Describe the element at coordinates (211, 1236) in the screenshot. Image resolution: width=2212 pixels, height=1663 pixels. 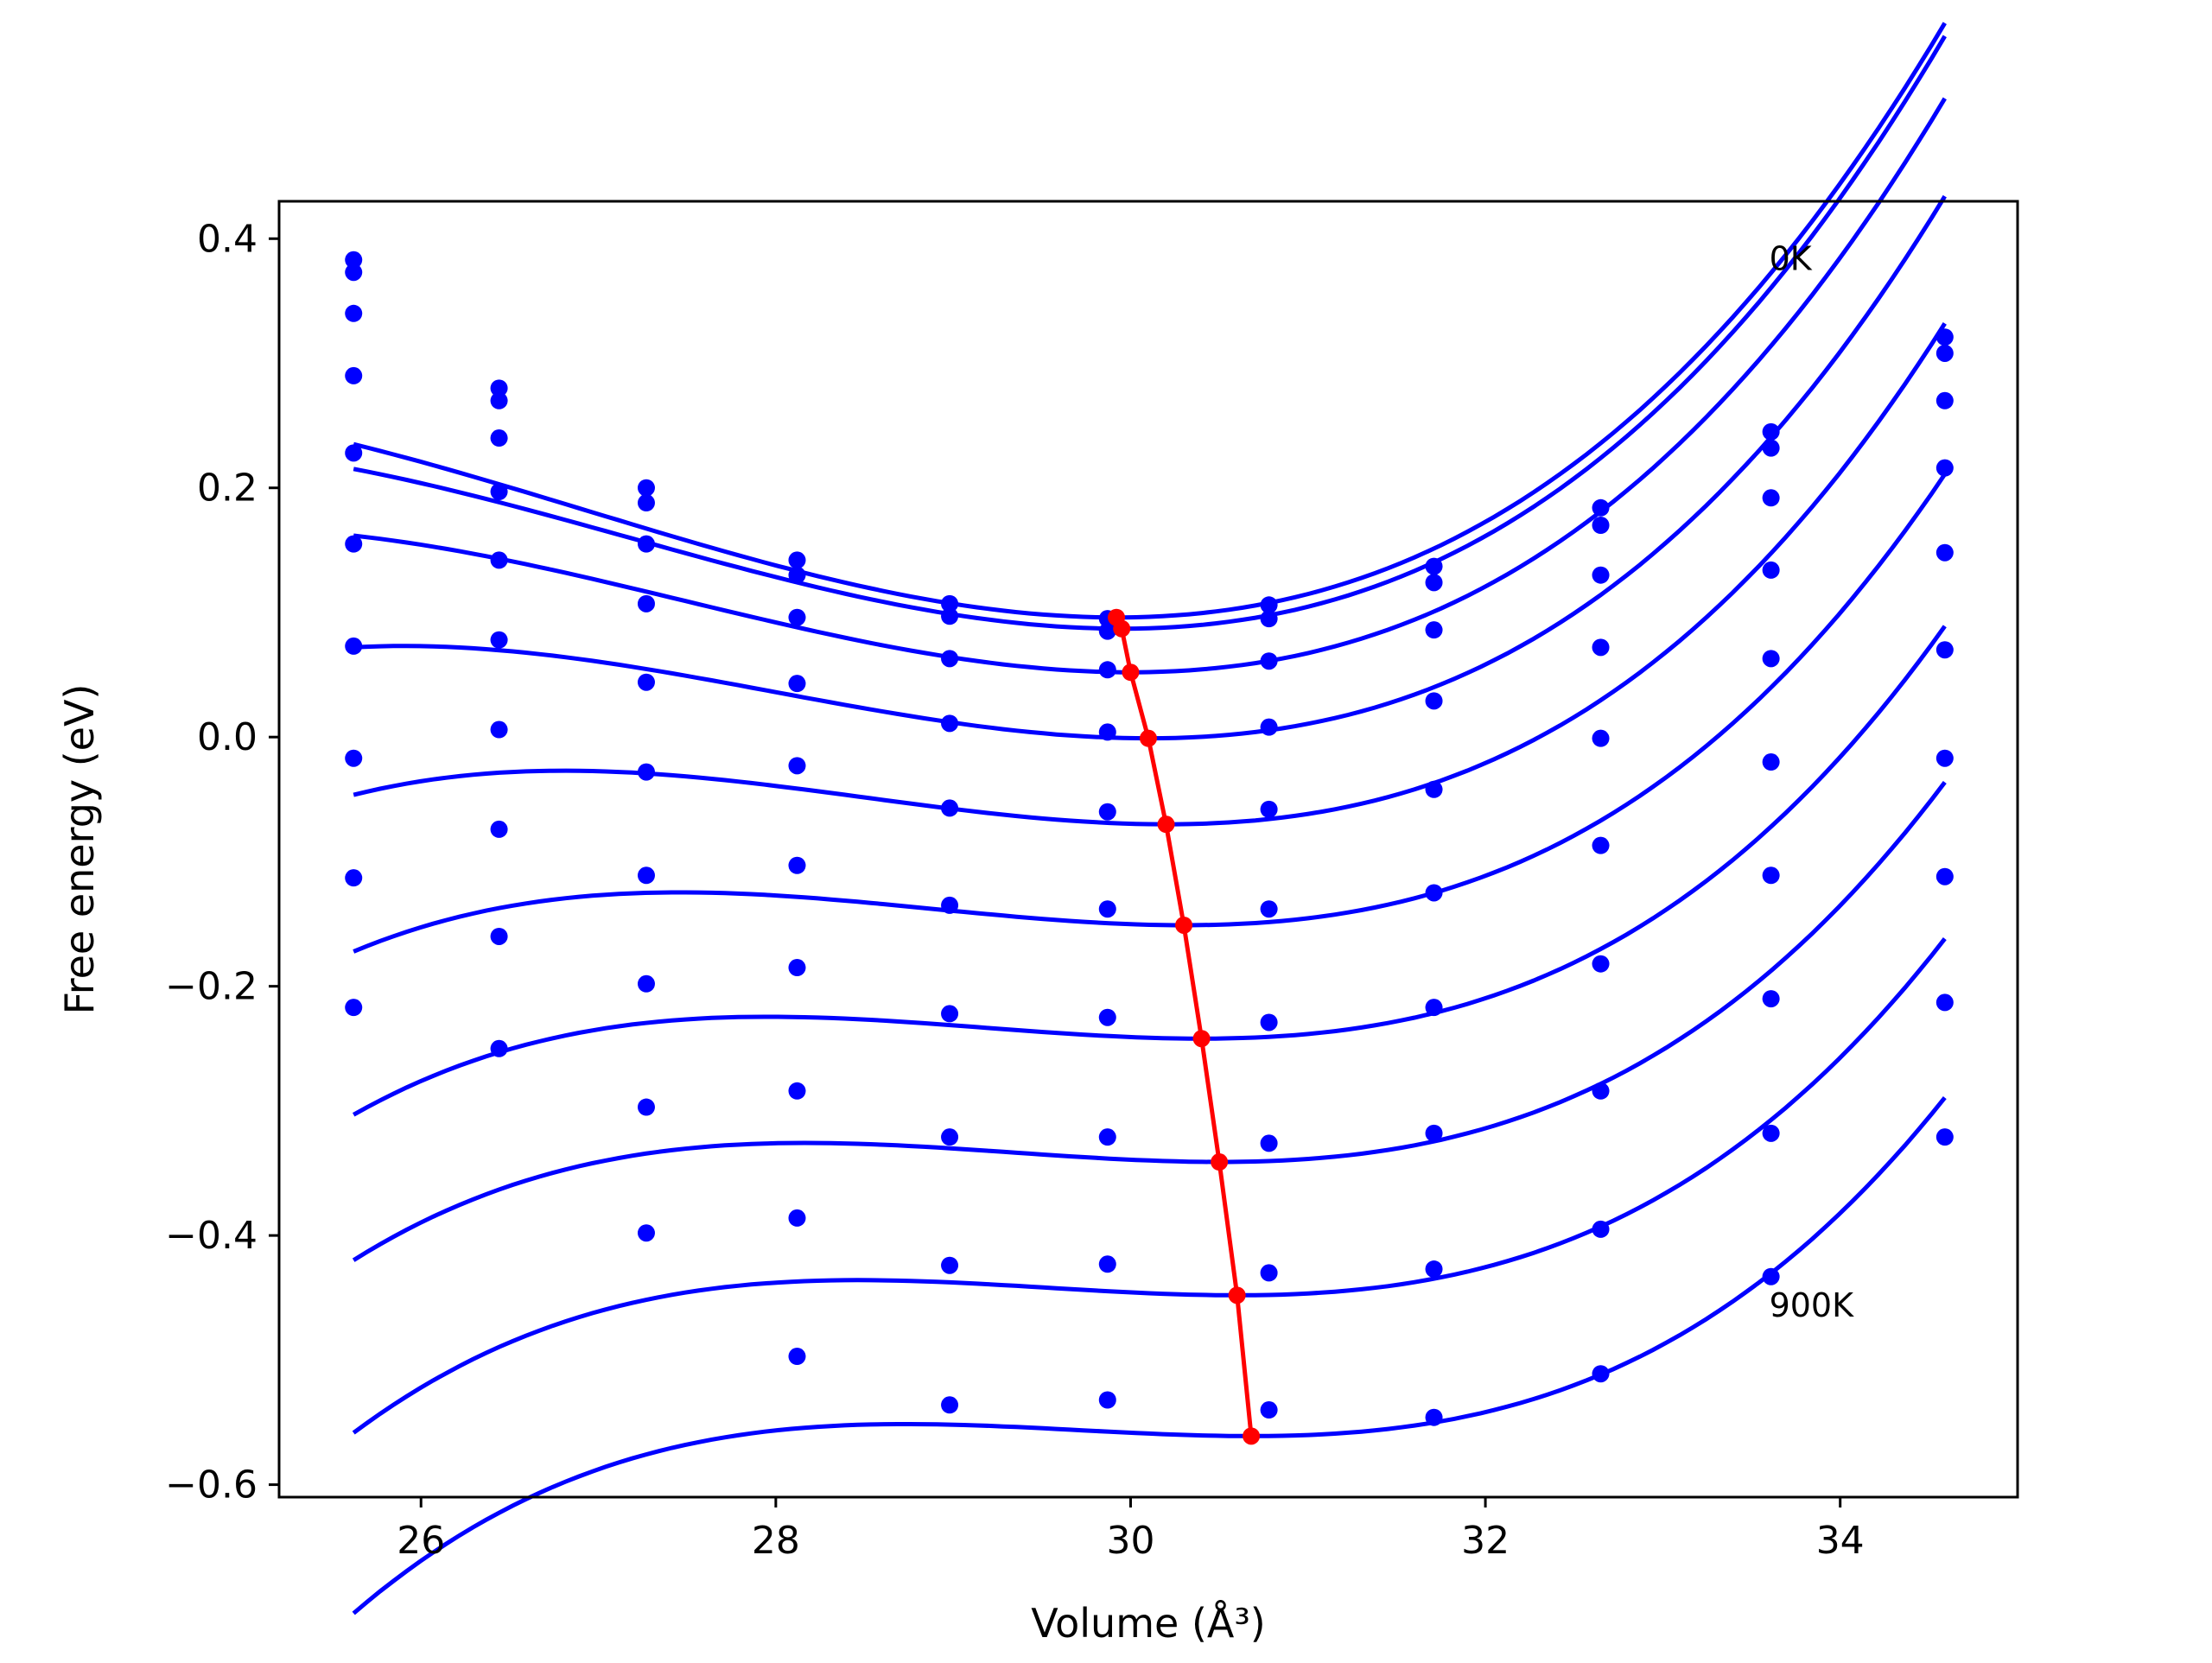
I see `y-tick-label: −0.4` at that location.